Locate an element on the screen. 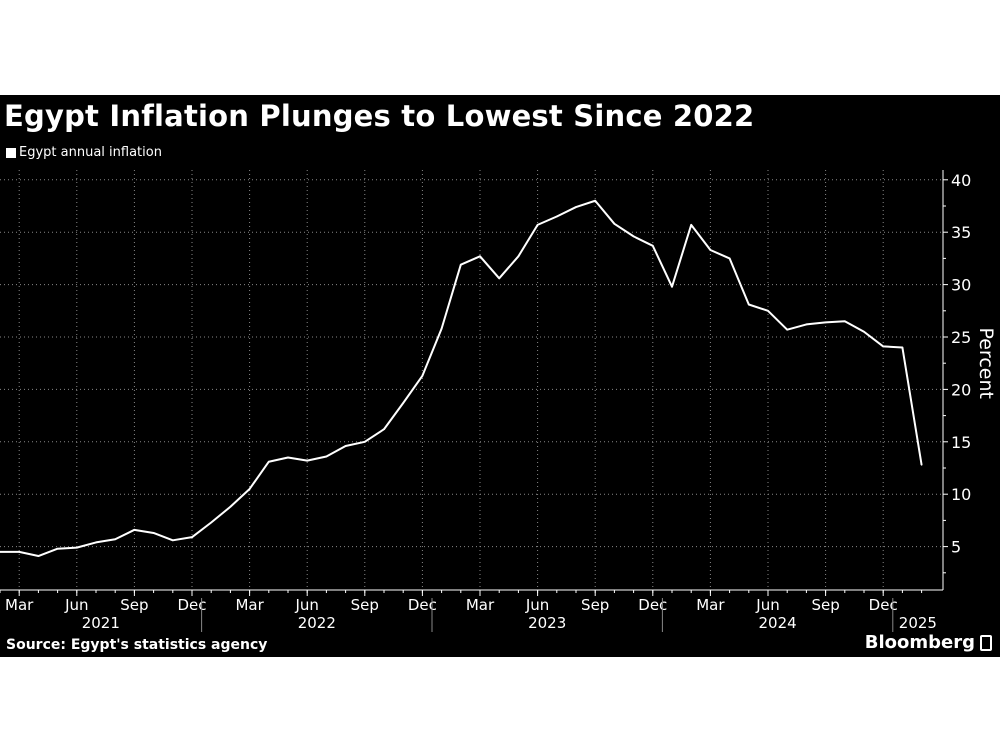  y-tick-label: 5 is located at coordinates (956, 547).